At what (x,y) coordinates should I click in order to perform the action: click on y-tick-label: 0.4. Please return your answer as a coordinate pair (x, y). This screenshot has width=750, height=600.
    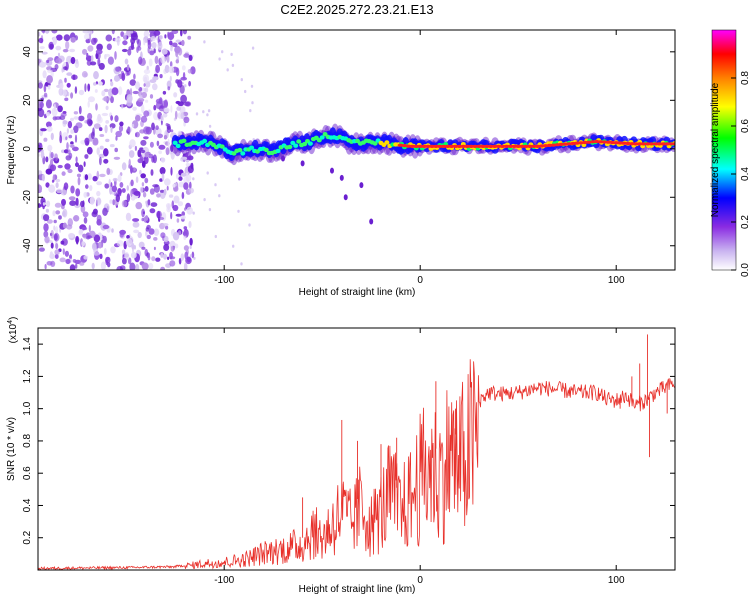
    Looking at the image, I should click on (27, 505).